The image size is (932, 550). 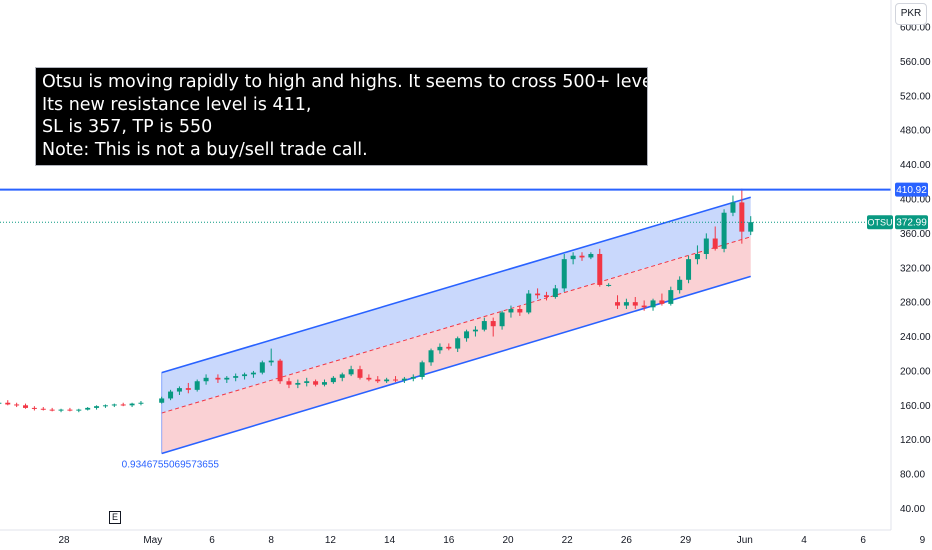 What do you see at coordinates (915, 96) in the screenshot?
I see `y-tick-label: 520.00` at bounding box center [915, 96].